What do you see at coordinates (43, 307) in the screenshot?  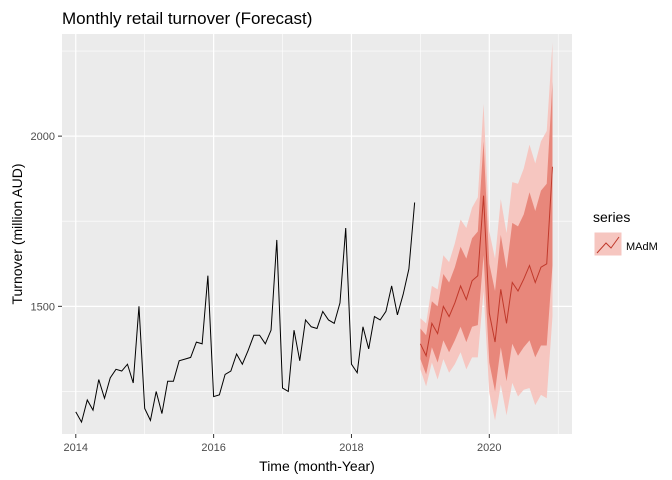 I see `y-tick-label: 1500` at bounding box center [43, 307].